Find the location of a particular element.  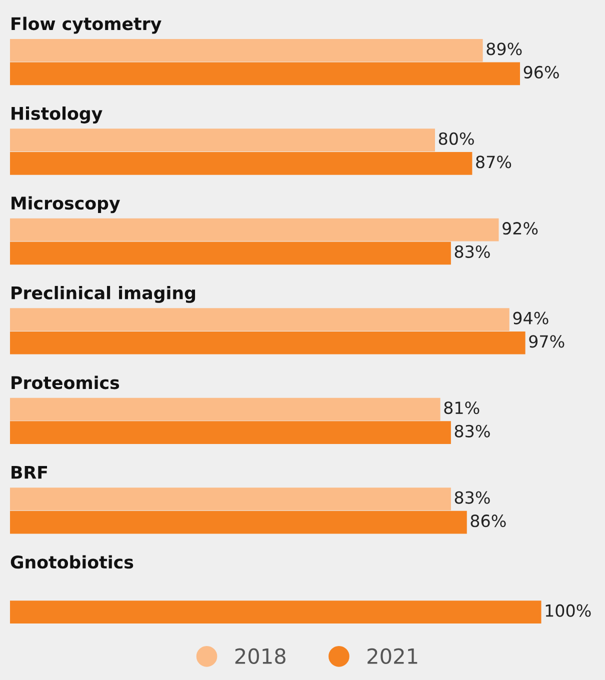

legend-label: 2021 is located at coordinates (393, 656).